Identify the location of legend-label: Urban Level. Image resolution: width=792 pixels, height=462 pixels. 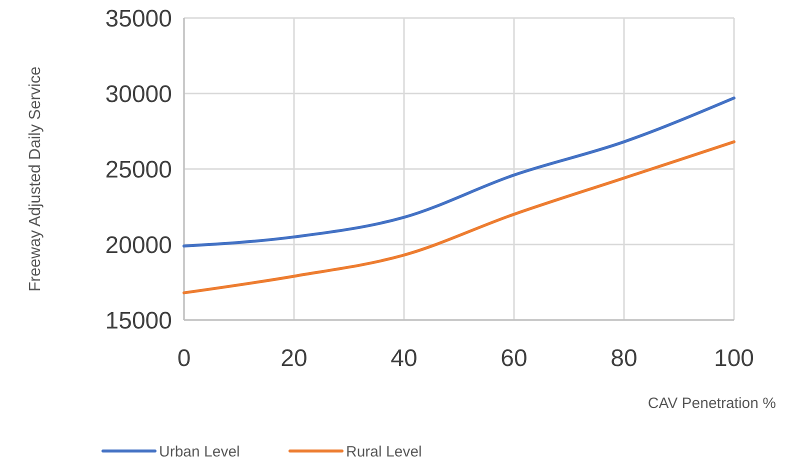
(199, 451).